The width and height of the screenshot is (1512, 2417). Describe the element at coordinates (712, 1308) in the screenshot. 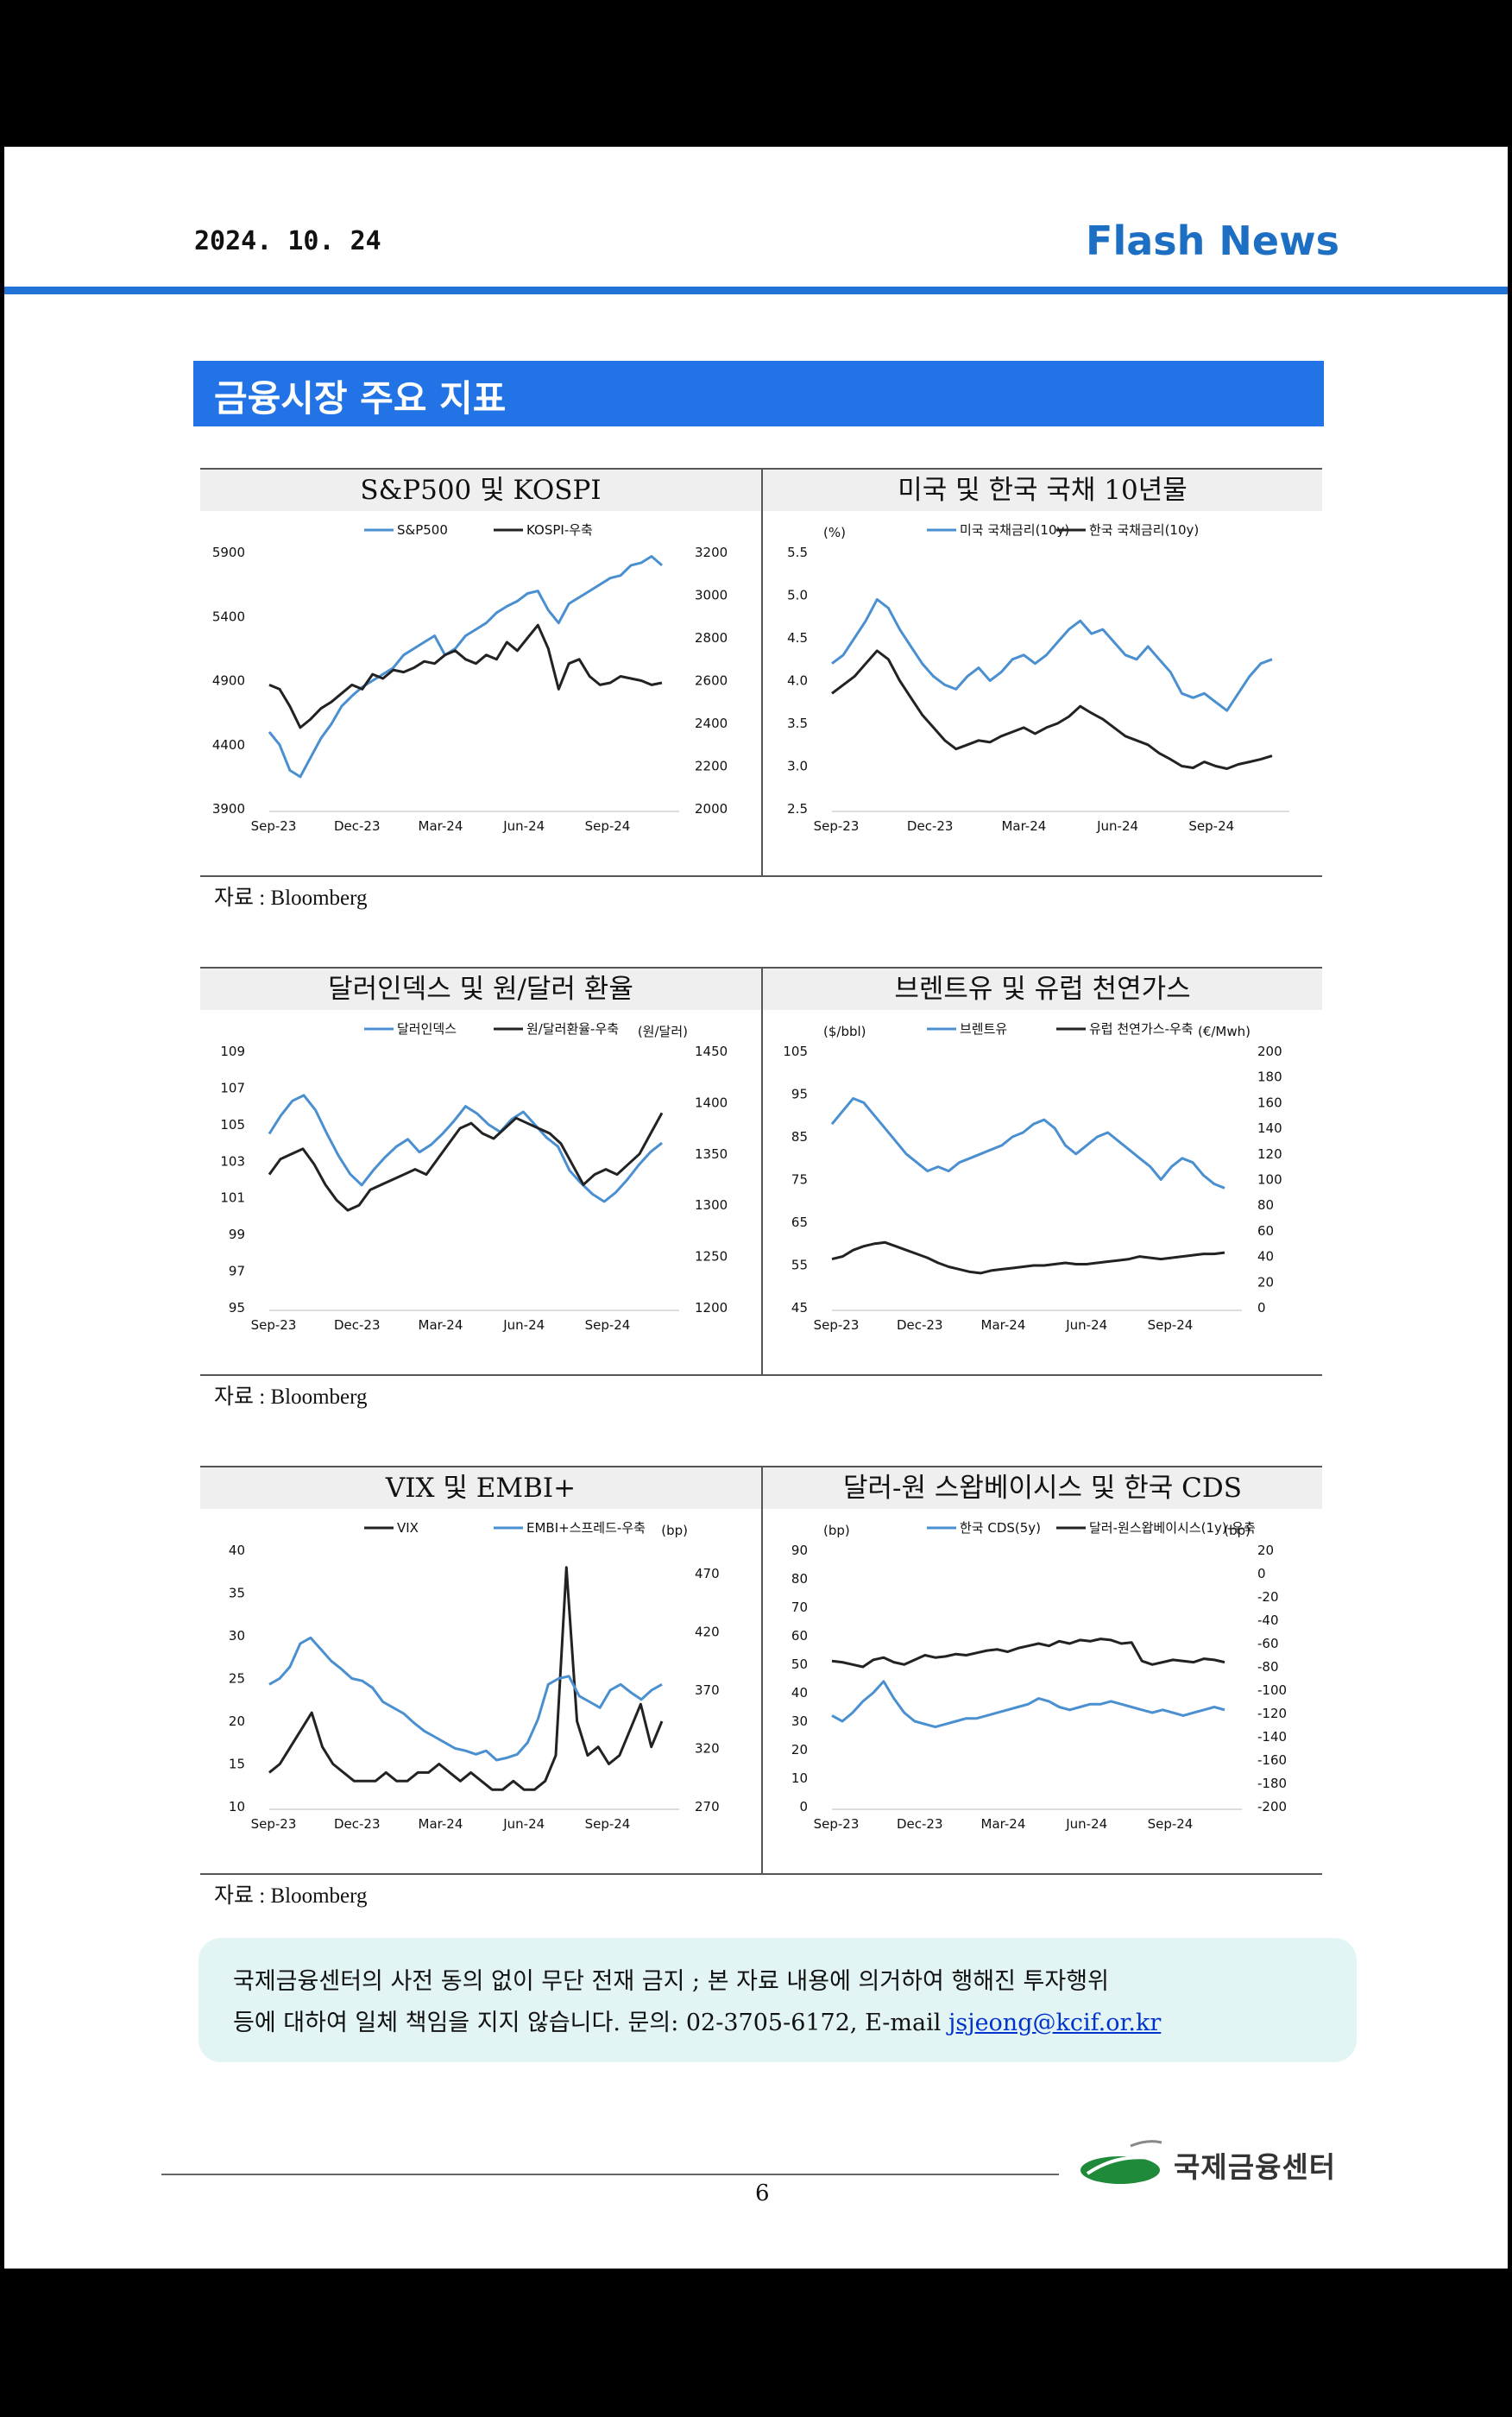

I see `y2-axis-tick: 1200` at that location.